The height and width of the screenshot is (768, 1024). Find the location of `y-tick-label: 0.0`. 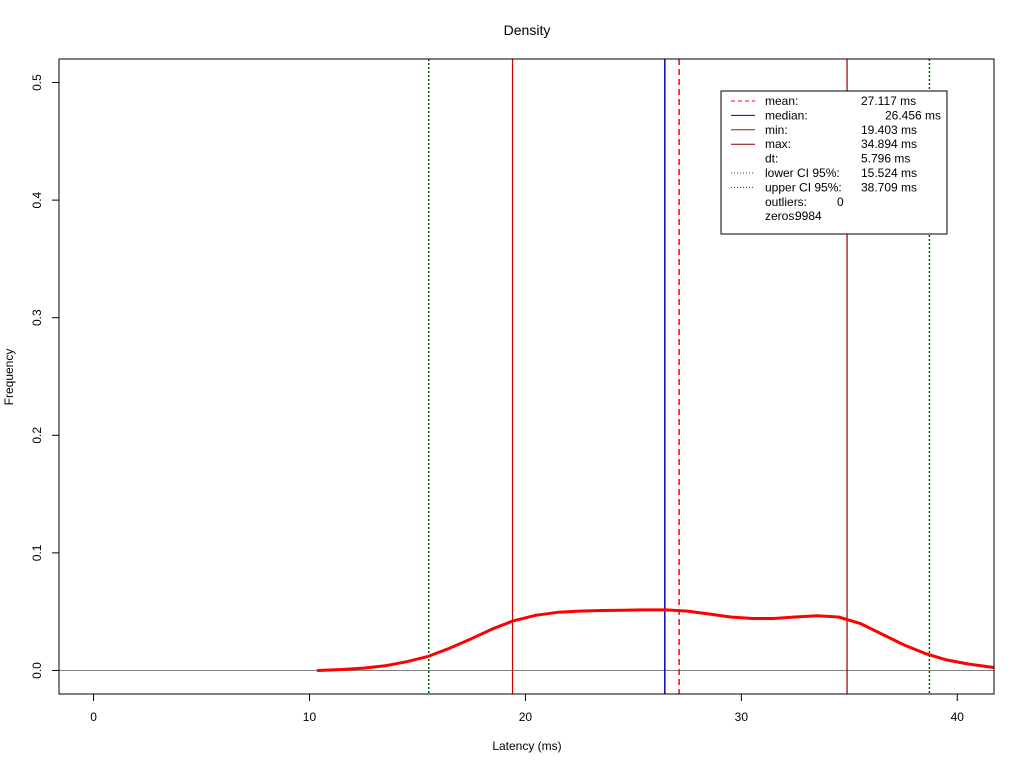

y-tick-label: 0.0 is located at coordinates (37, 670).